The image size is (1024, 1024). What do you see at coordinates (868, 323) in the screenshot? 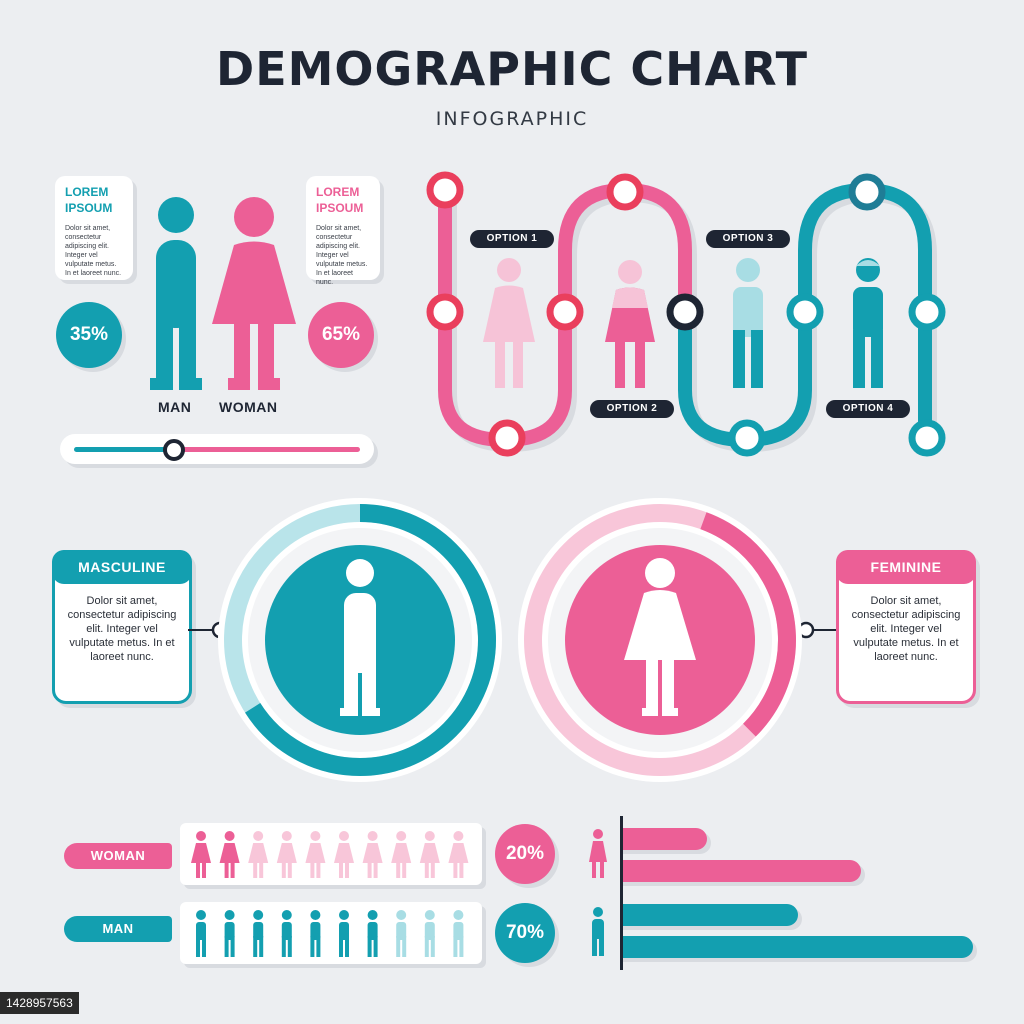
I see `option-4-figure-icon` at bounding box center [868, 323].